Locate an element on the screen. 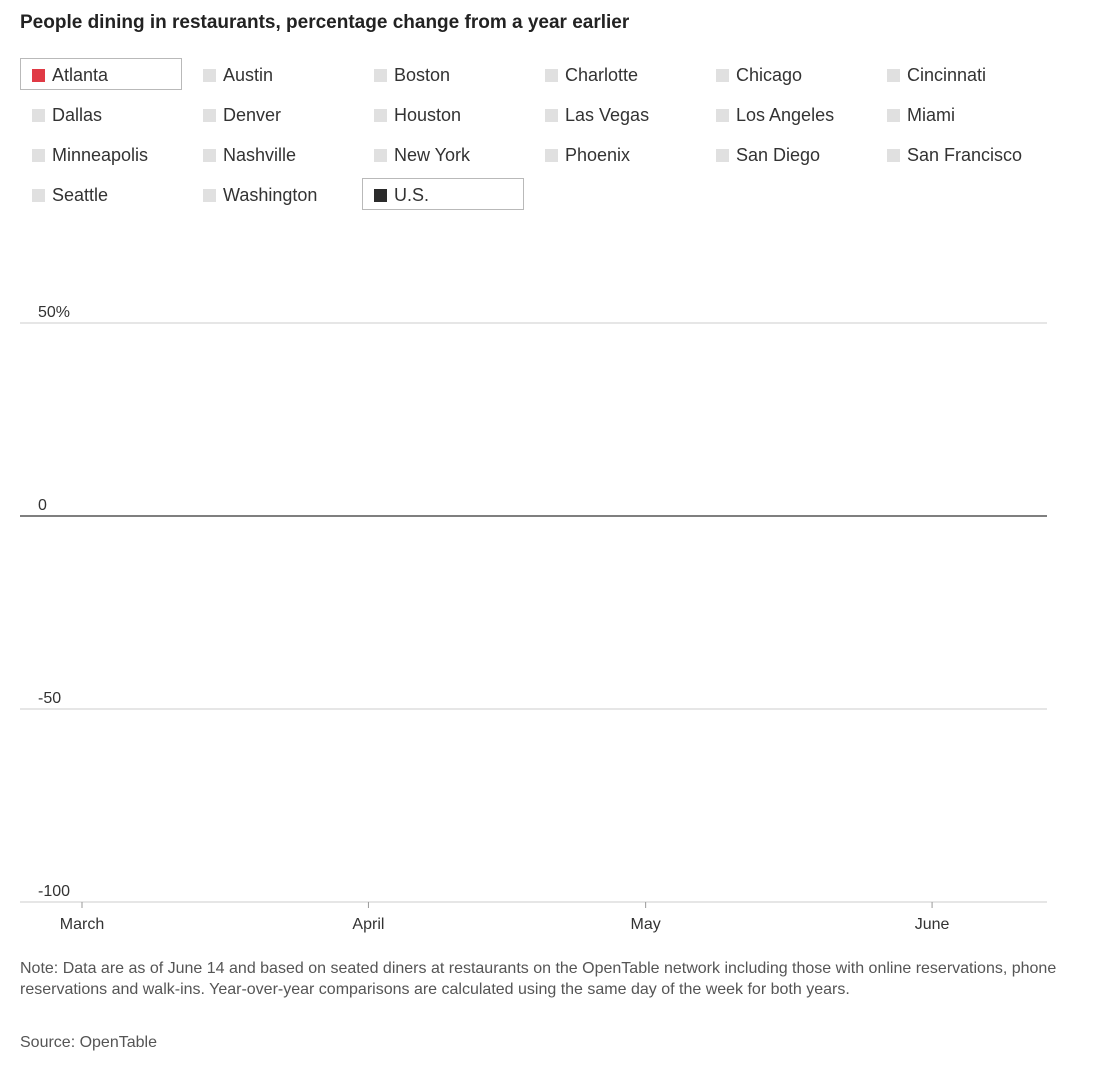 Image resolution: width=1108 pixels, height=1070 pixels. legend-item-san-diego: San Diego is located at coordinates (785, 154).